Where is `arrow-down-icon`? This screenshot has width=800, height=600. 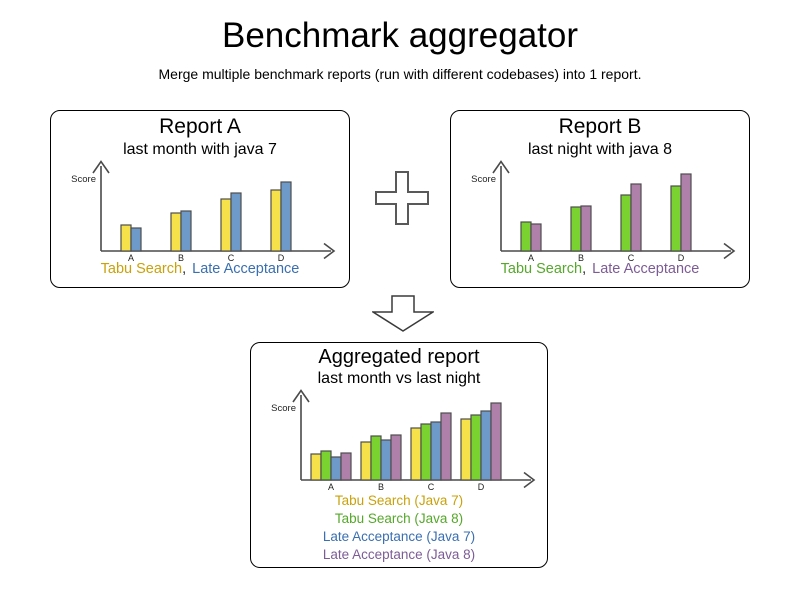
arrow-down-icon is located at coordinates (403, 313).